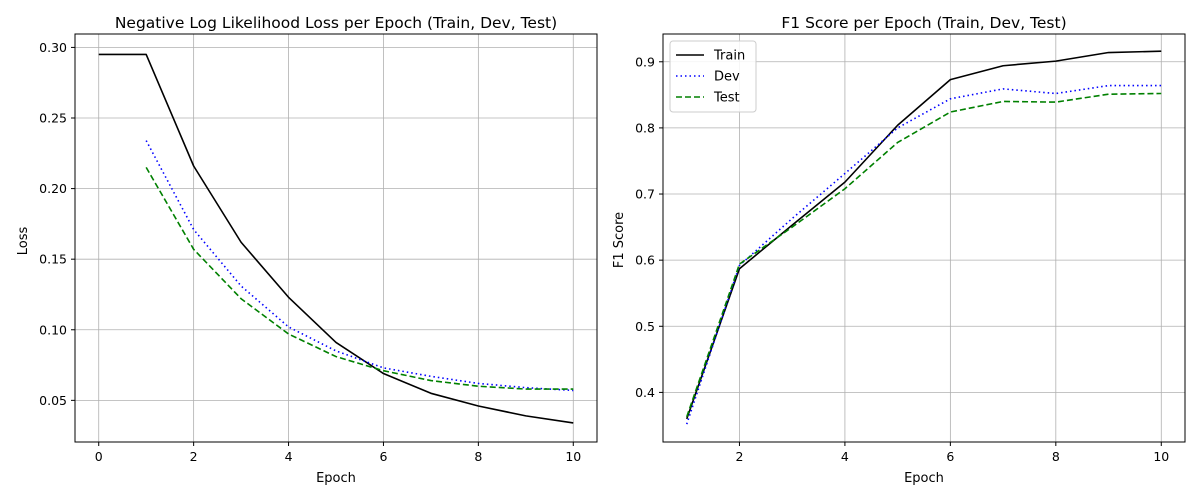 The height and width of the screenshot is (500, 1200). What do you see at coordinates (383, 456) in the screenshot?
I see `loss-x-tick-label: 6` at bounding box center [383, 456].